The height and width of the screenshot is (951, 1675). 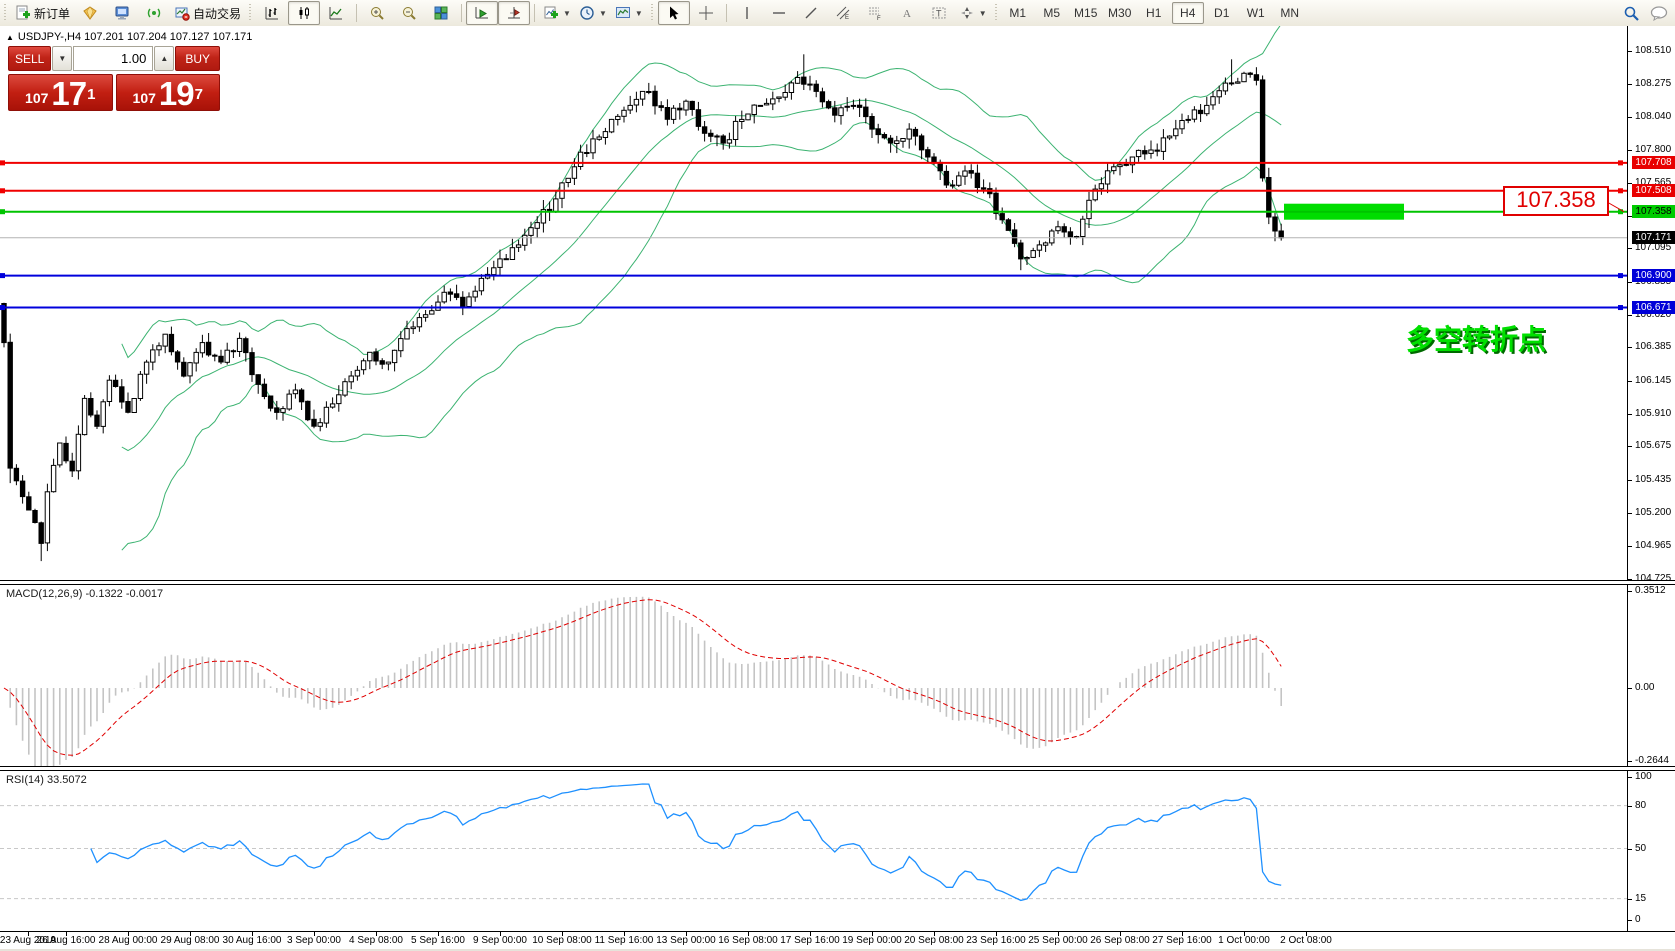 I want to click on buy-price: 107 19 7, so click(x=167, y=92).